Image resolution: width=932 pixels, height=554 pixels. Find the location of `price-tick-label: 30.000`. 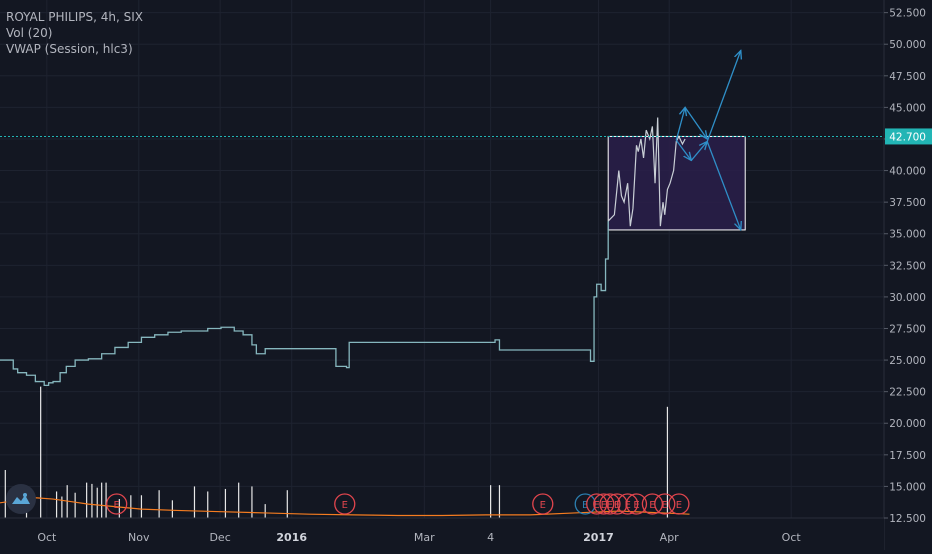

price-tick-label: 30.000 is located at coordinates (907, 298).